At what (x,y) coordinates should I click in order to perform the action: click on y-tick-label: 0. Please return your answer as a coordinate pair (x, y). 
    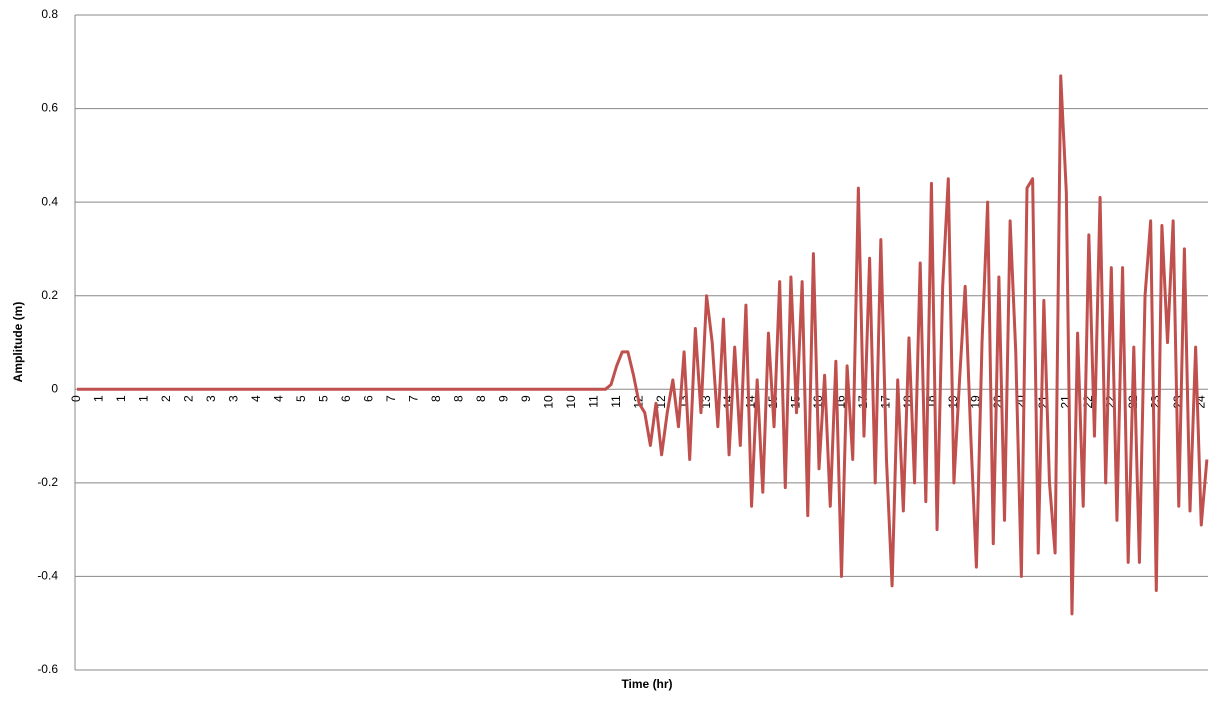
    Looking at the image, I should click on (54, 388).